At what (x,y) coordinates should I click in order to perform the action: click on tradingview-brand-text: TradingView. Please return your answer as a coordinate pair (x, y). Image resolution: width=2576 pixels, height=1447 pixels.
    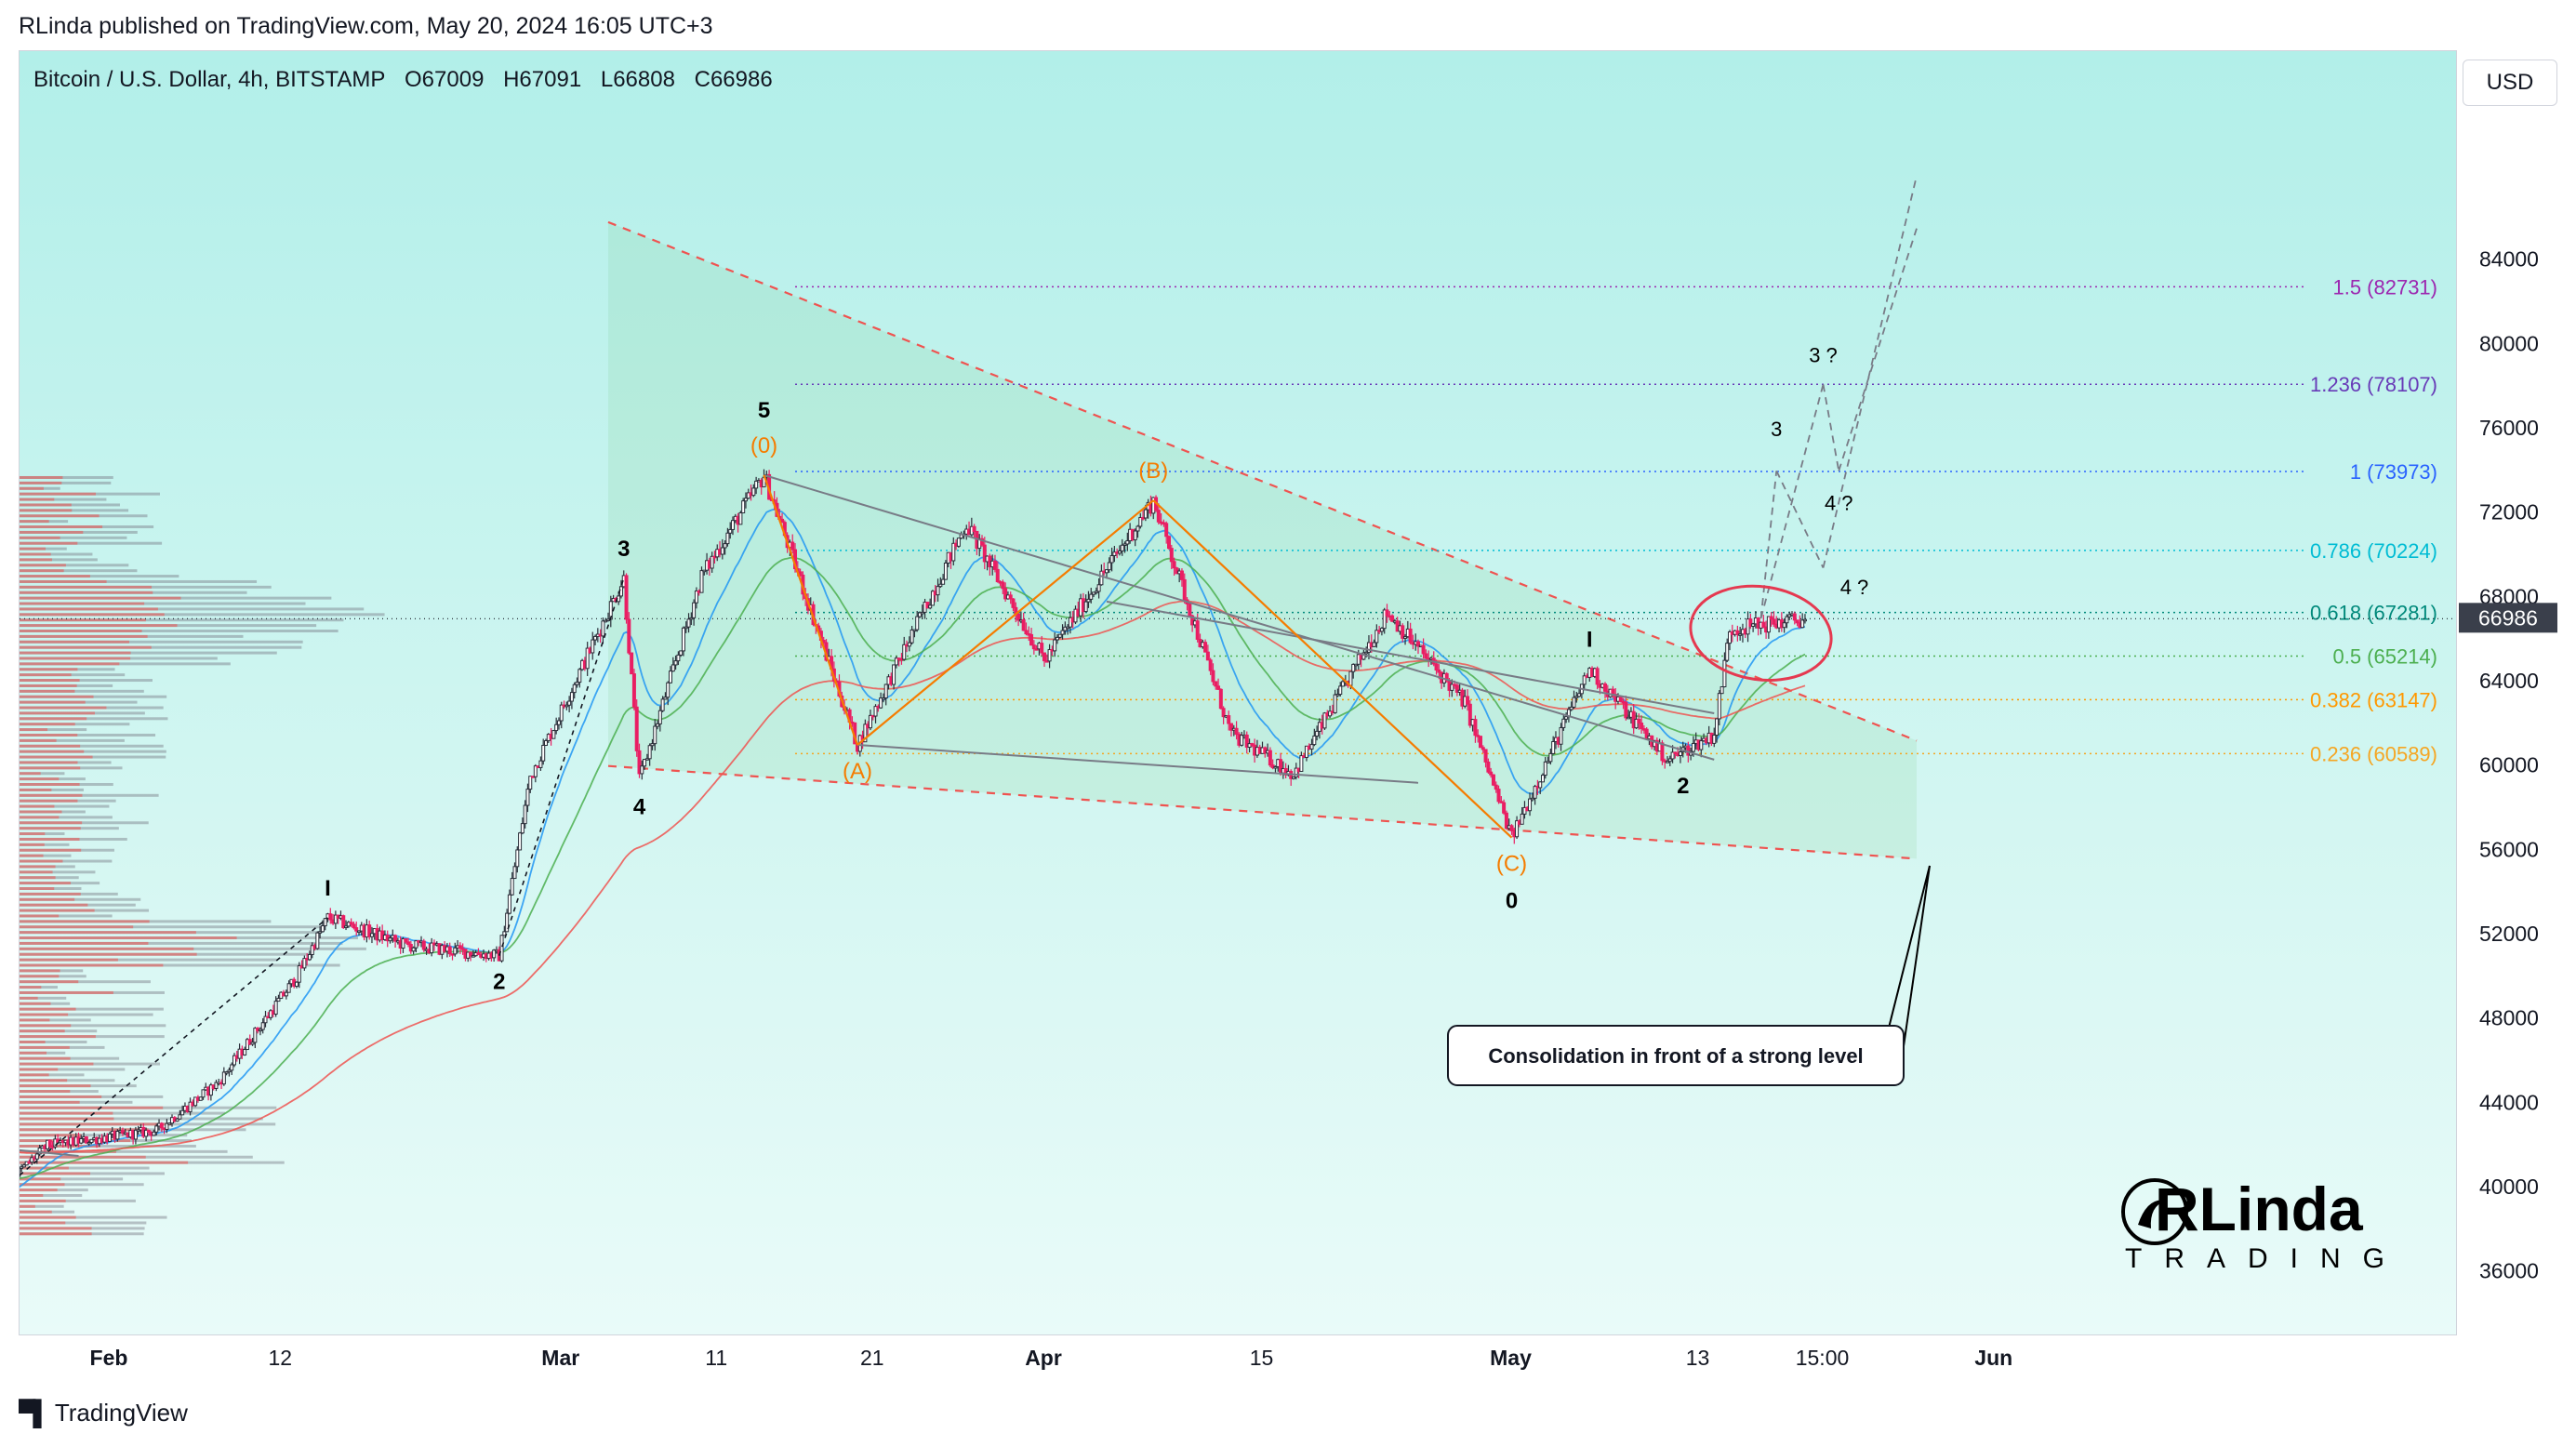
    Looking at the image, I should click on (121, 1413).